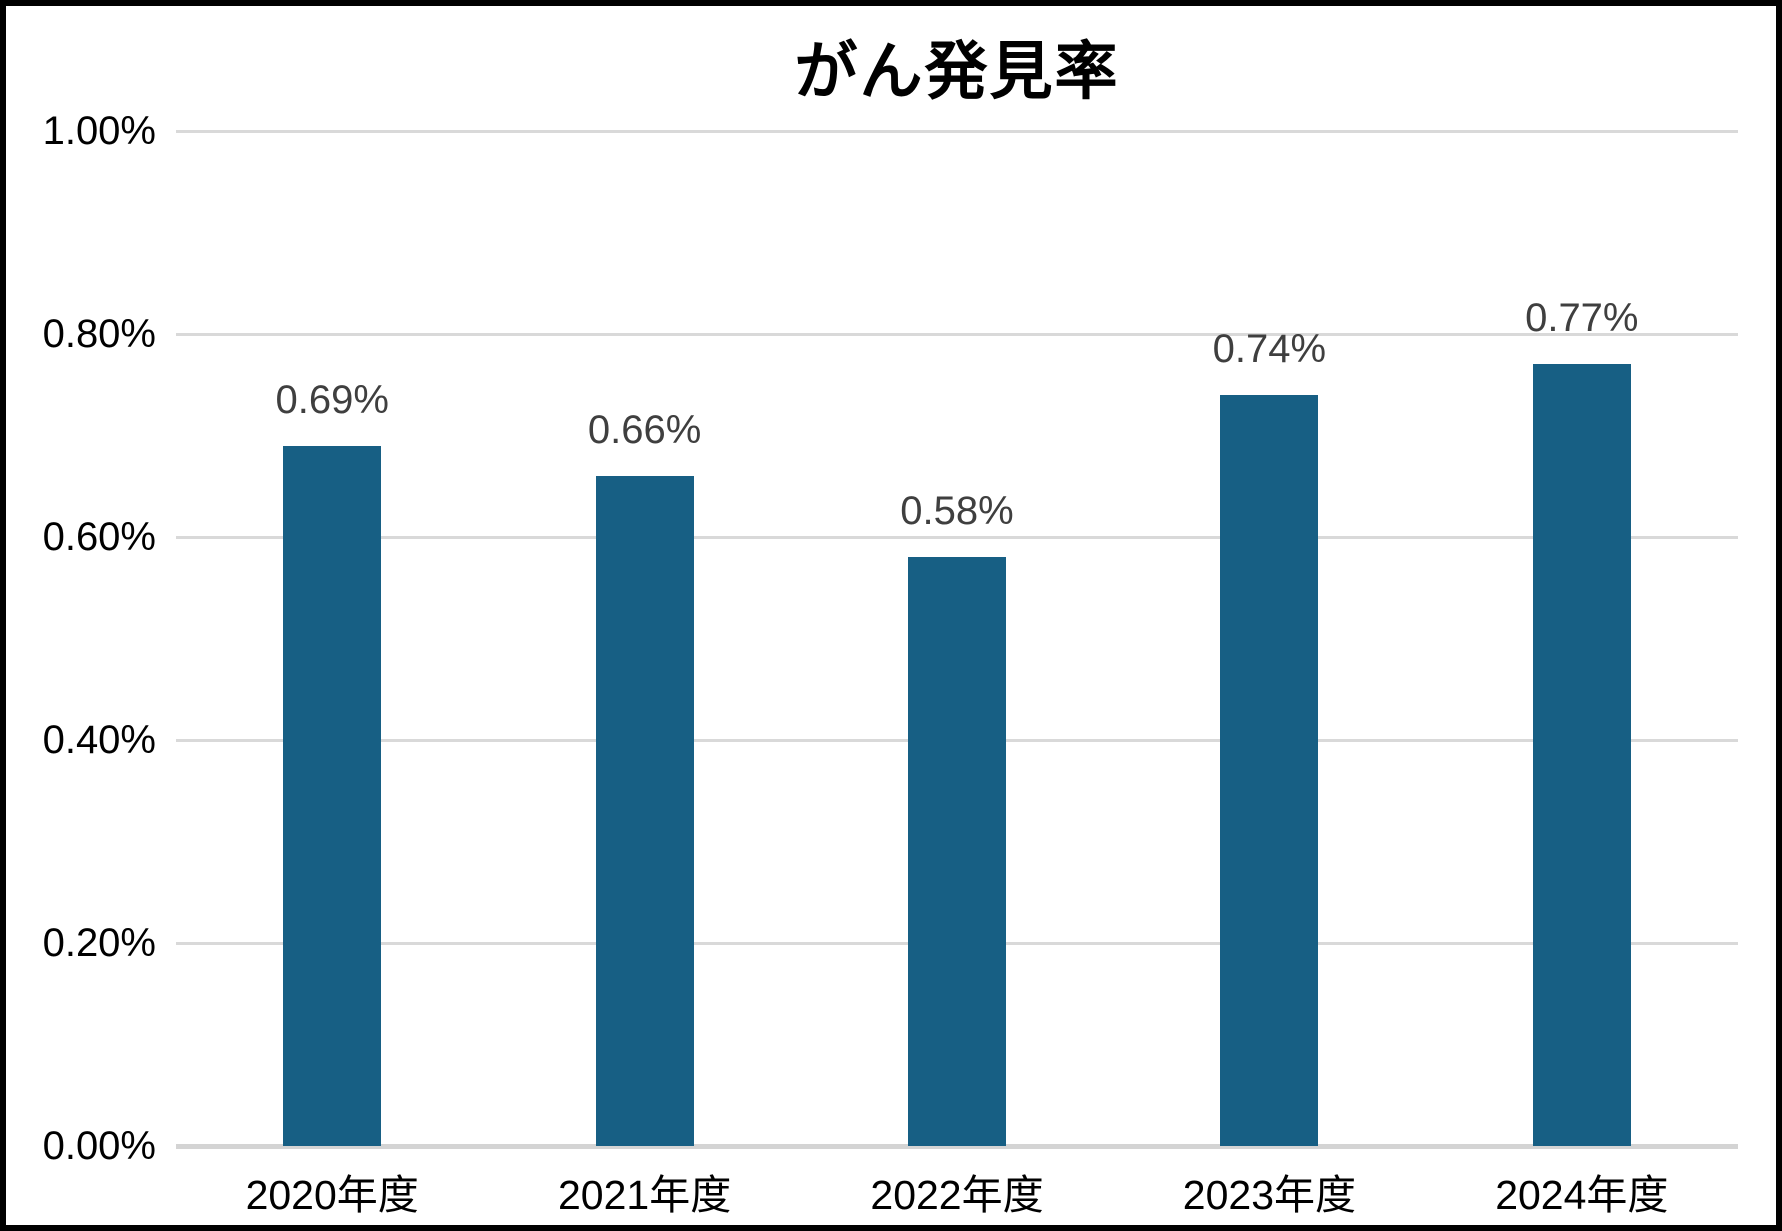  Describe the element at coordinates (99, 131) in the screenshot. I see `y-tick-label: 1.00%` at that location.